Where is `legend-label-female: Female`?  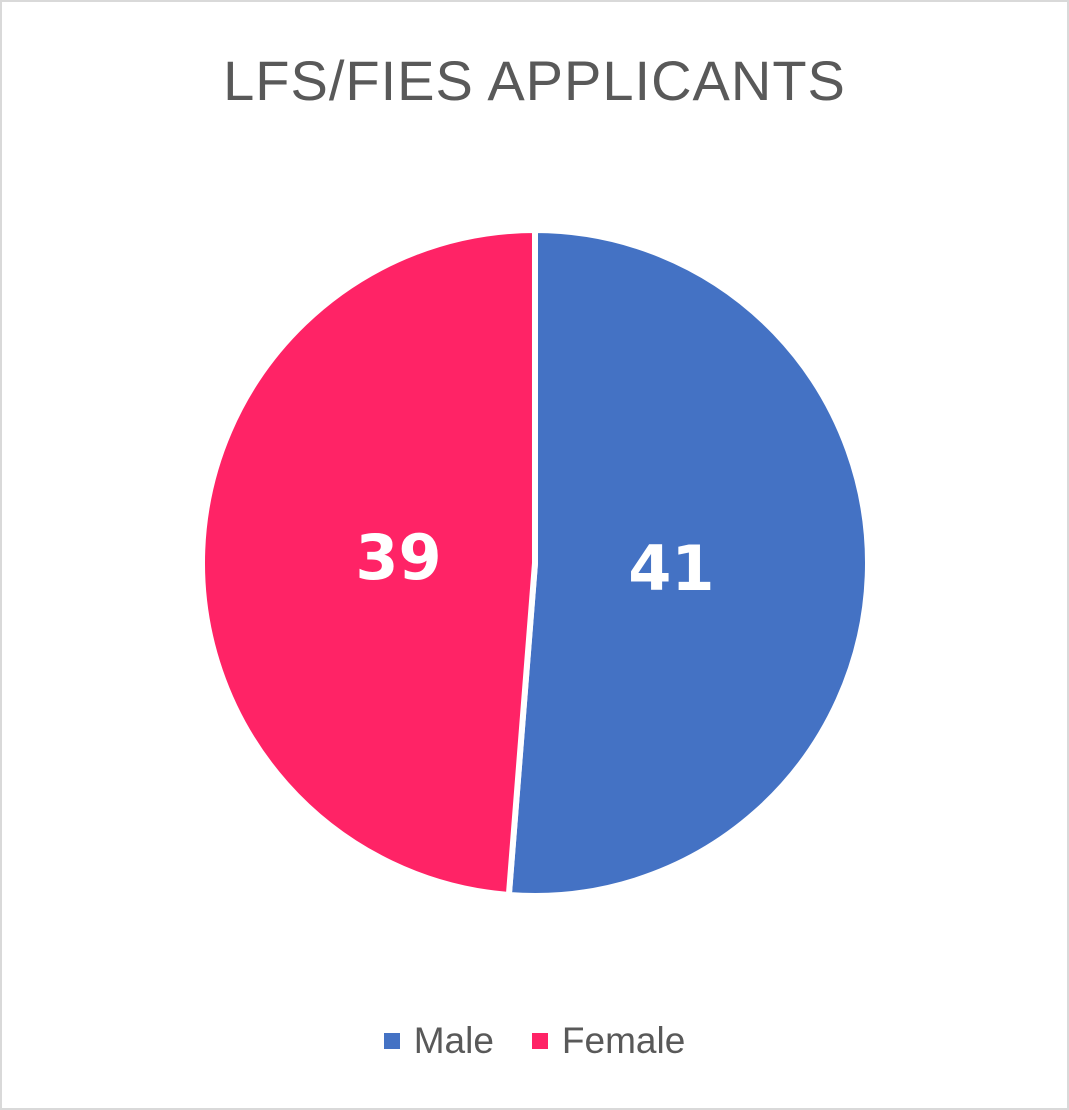 legend-label-female: Female is located at coordinates (623, 1040).